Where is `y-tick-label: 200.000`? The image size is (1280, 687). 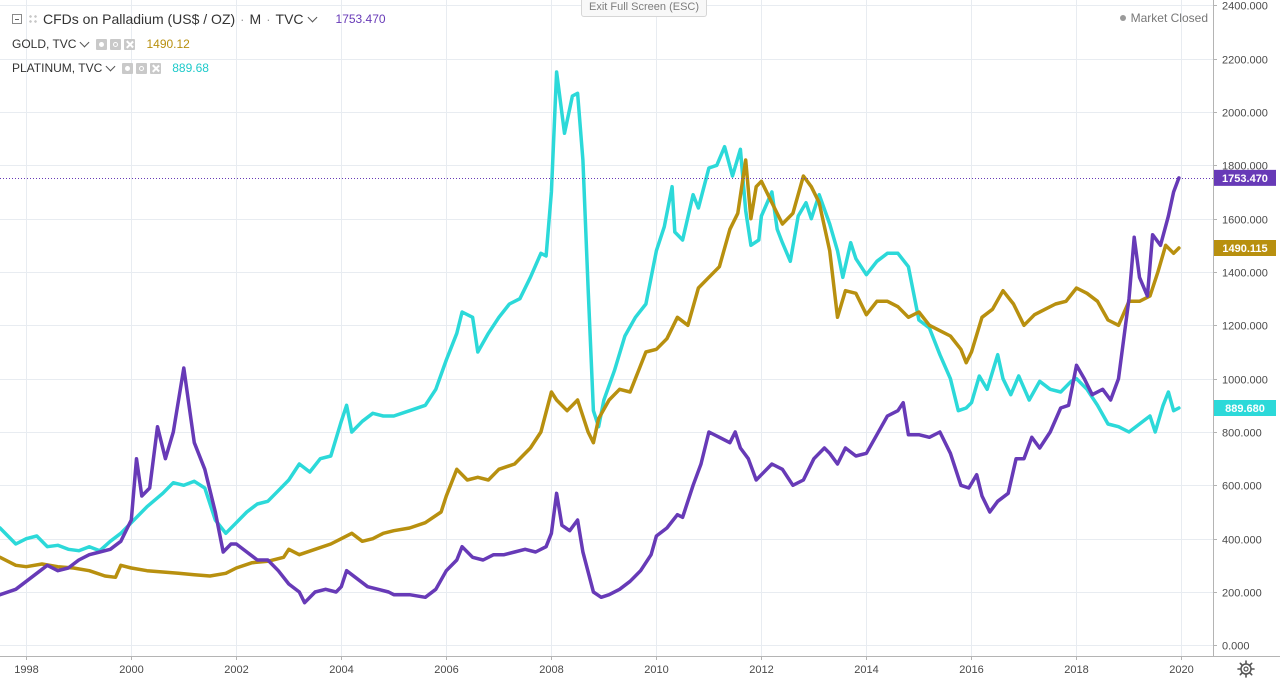 y-tick-label: 200.000 is located at coordinates (1242, 594).